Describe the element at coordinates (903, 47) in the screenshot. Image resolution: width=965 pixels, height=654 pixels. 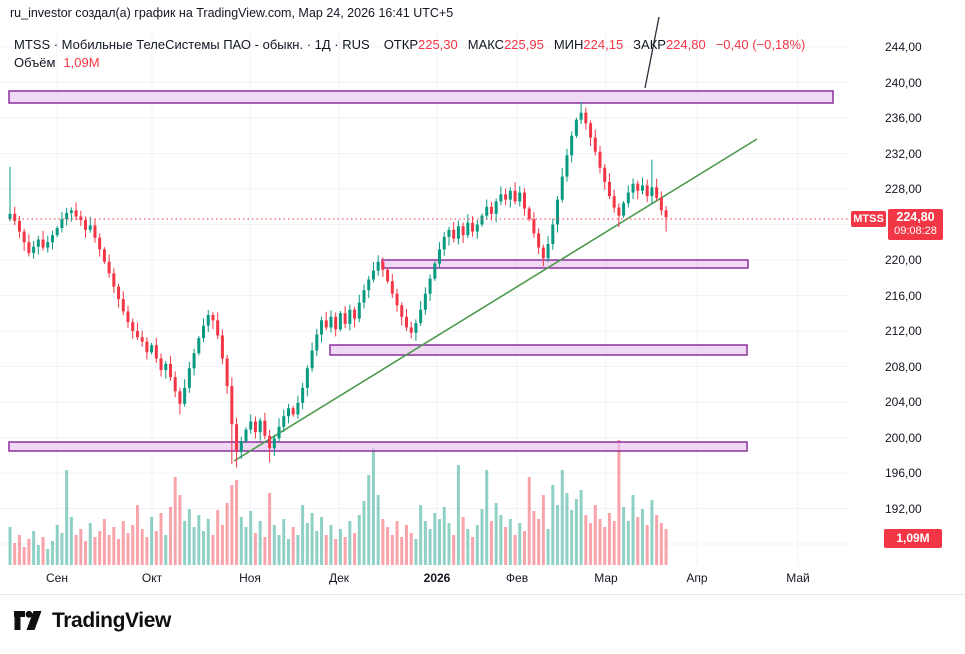
I see `price-axis-label: 244,00` at that location.